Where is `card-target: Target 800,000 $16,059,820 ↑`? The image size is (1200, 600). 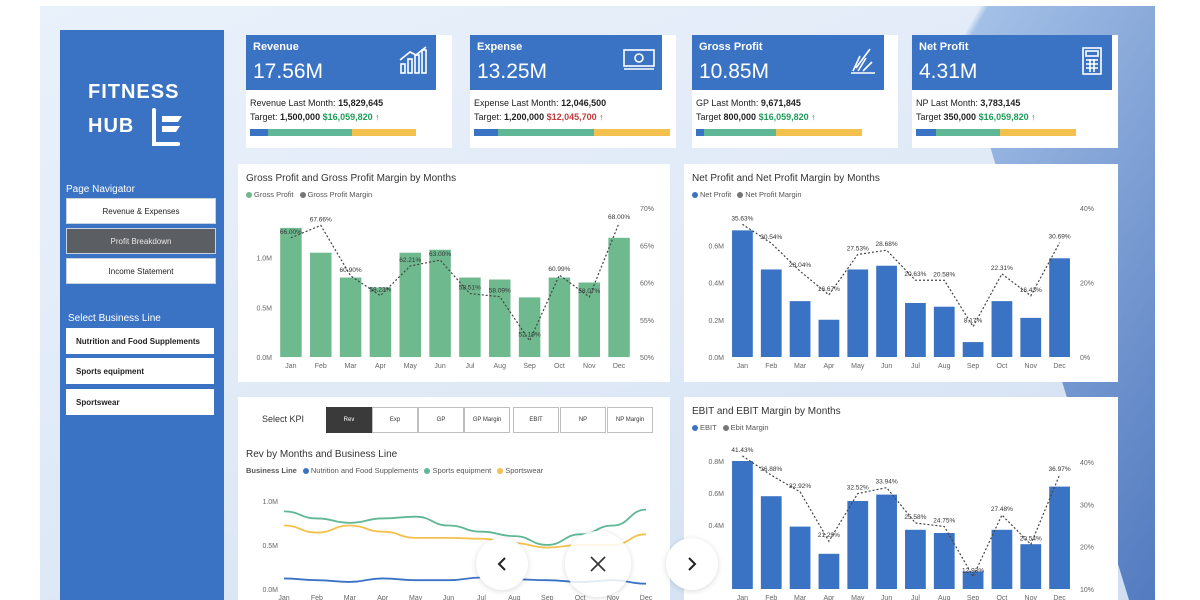
card-target: Target 800,000 $16,059,820 ↑ is located at coordinates (756, 117).